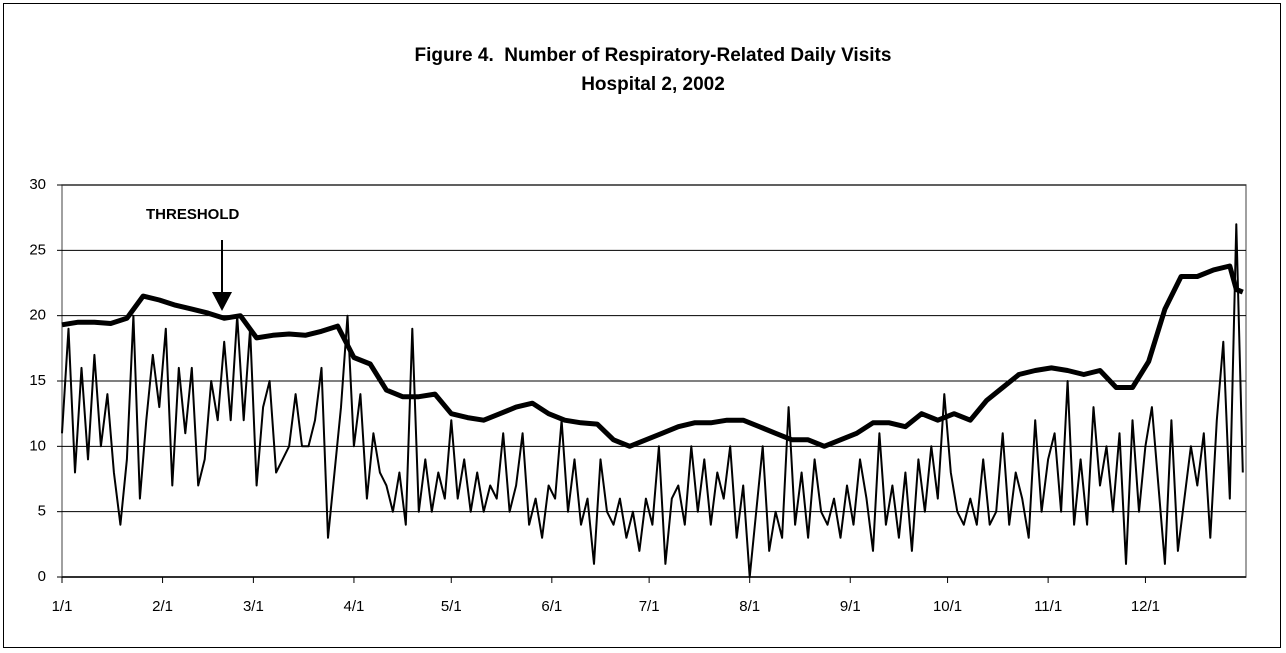 This screenshot has height=653, width=1286. Describe the element at coordinates (37, 380) in the screenshot. I see `y-tick-label: 15` at that location.